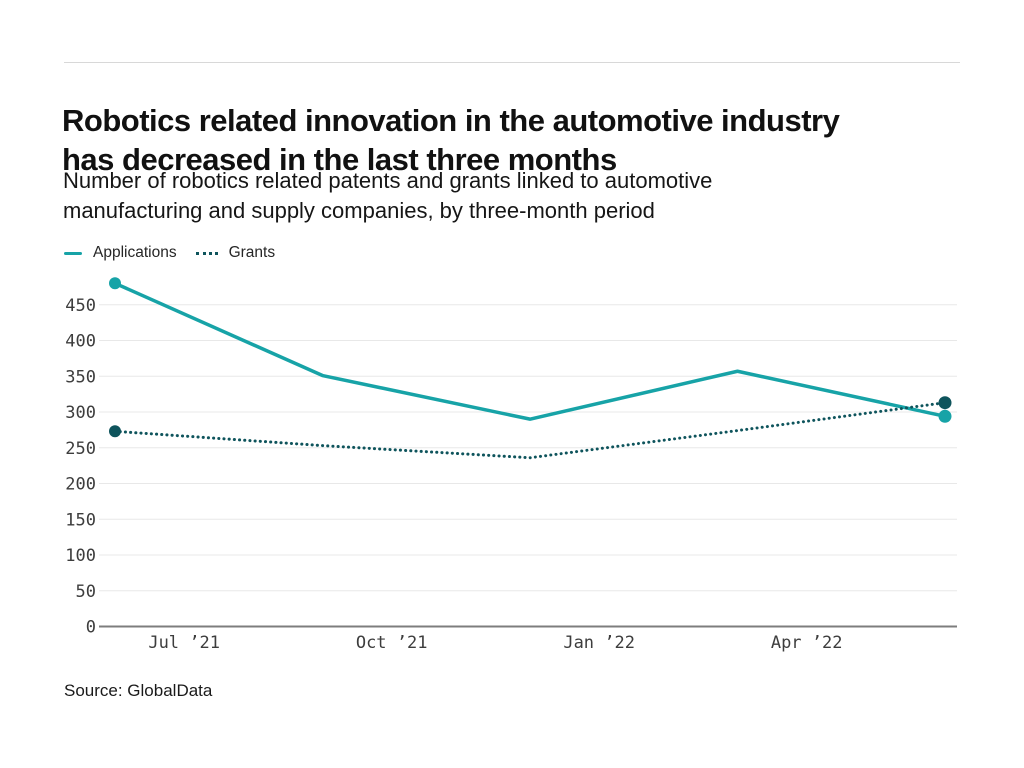  What do you see at coordinates (530, 351) in the screenshot?
I see `applications-line` at bounding box center [530, 351].